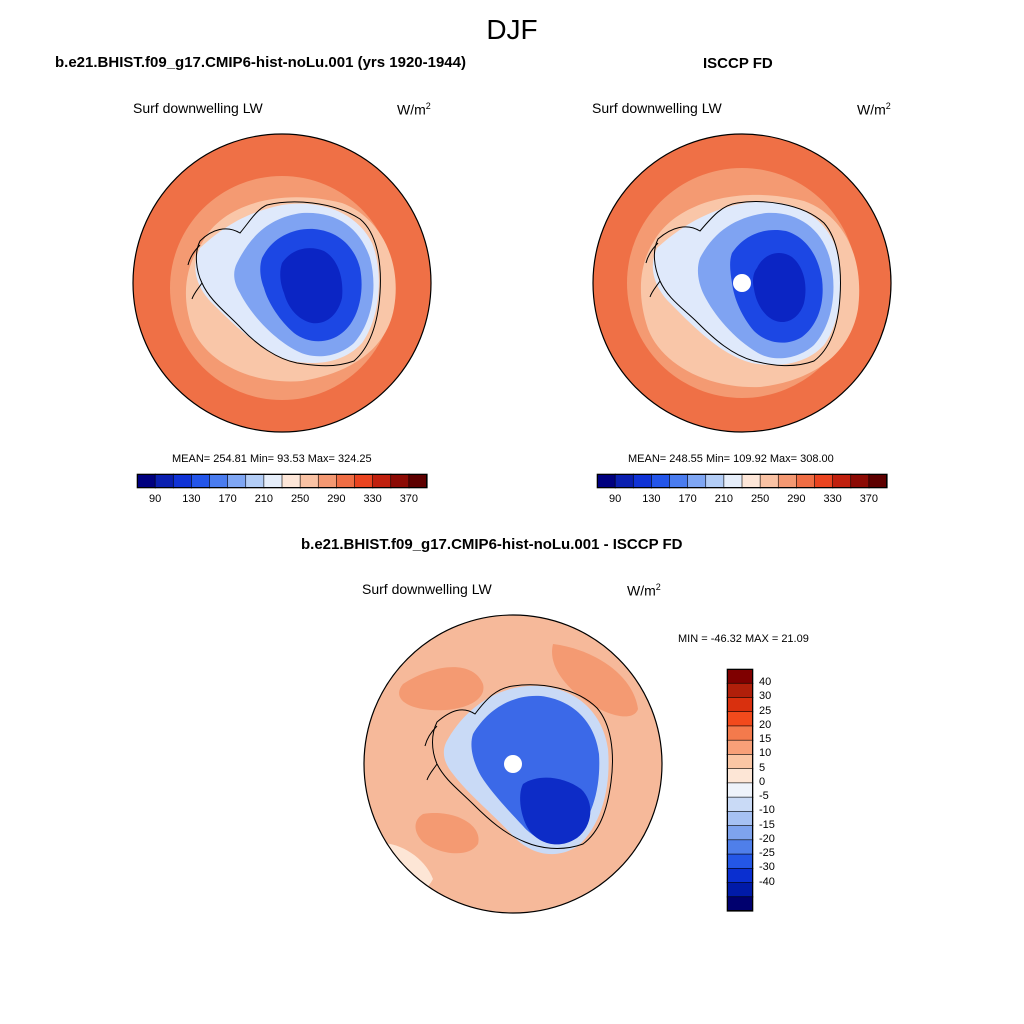  I want to click on diff-panel-antarctica-deep, so click(555, 811).